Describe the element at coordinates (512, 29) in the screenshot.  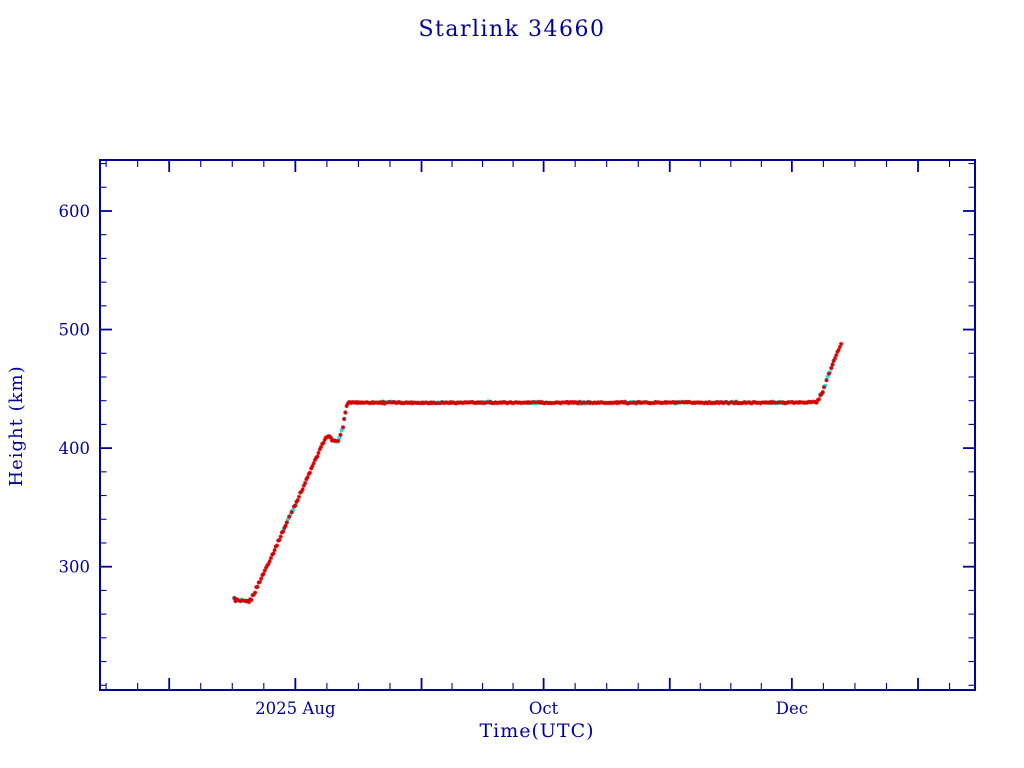
I see `chart-title: Starlink 34660` at that location.